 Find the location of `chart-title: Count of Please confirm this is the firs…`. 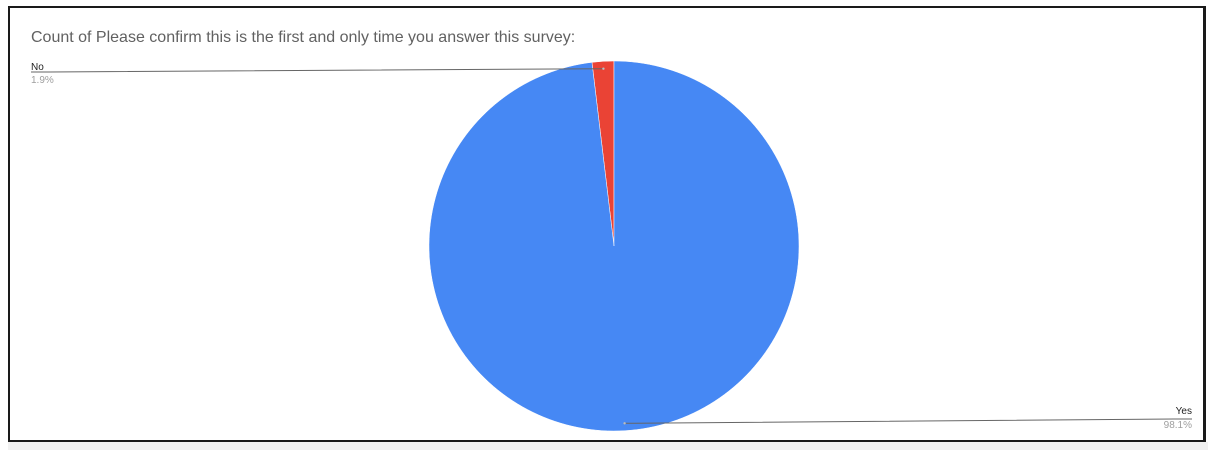

chart-title: Count of Please confirm this is the firs… is located at coordinates (303, 37).